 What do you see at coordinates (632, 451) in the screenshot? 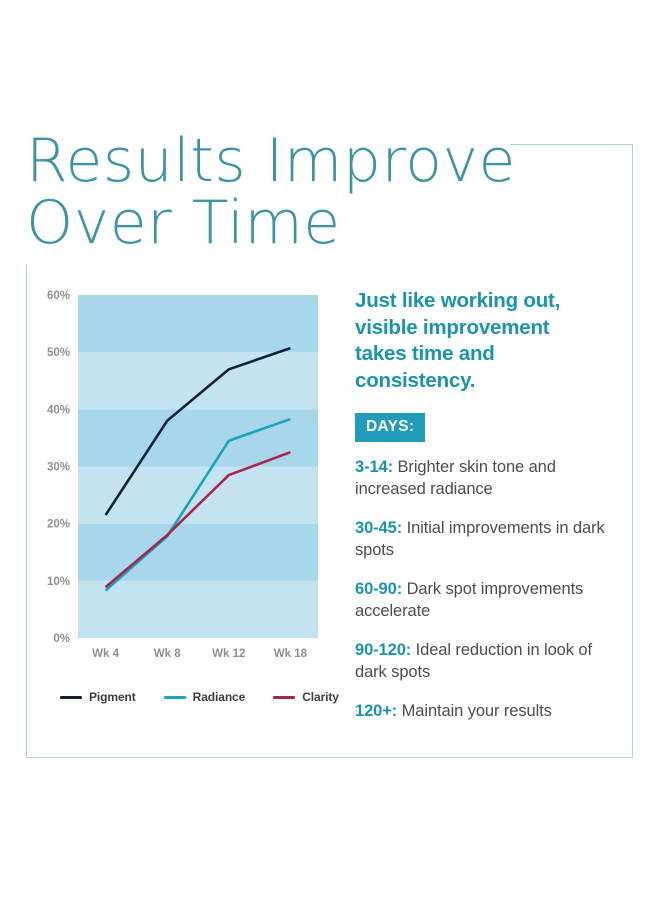
I see `frame-border-right` at bounding box center [632, 451].